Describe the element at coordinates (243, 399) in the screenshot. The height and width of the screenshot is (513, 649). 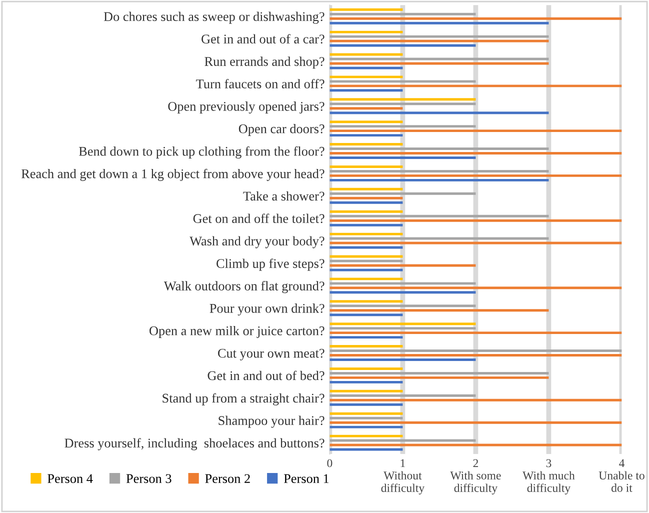
I see `y-tick-label: Stand up from a straight chair?` at that location.